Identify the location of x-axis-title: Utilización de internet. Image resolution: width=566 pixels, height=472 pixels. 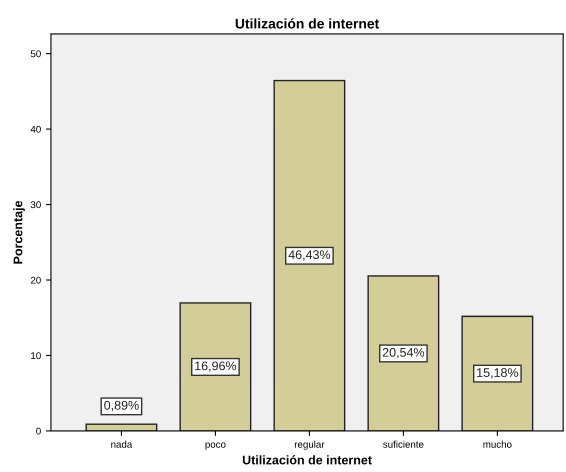
(307, 459).